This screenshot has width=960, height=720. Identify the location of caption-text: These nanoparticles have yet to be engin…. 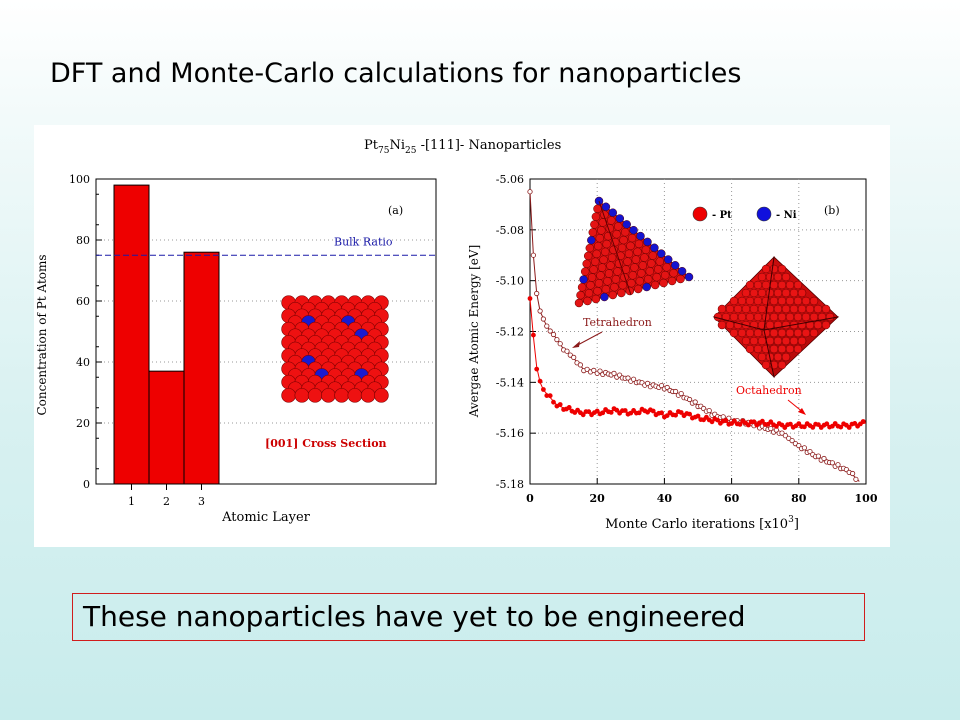
(414, 616).